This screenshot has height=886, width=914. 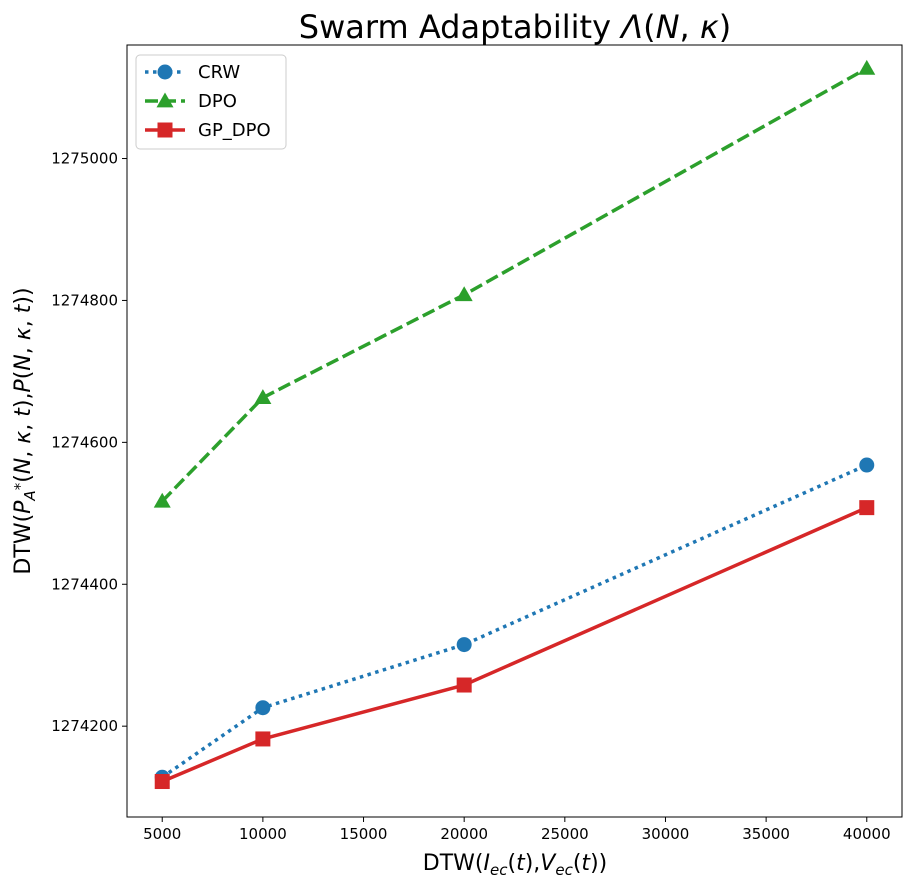 I want to click on x-axis-label: DTW(Iec(t),Vec(t)), so click(x=515, y=865).